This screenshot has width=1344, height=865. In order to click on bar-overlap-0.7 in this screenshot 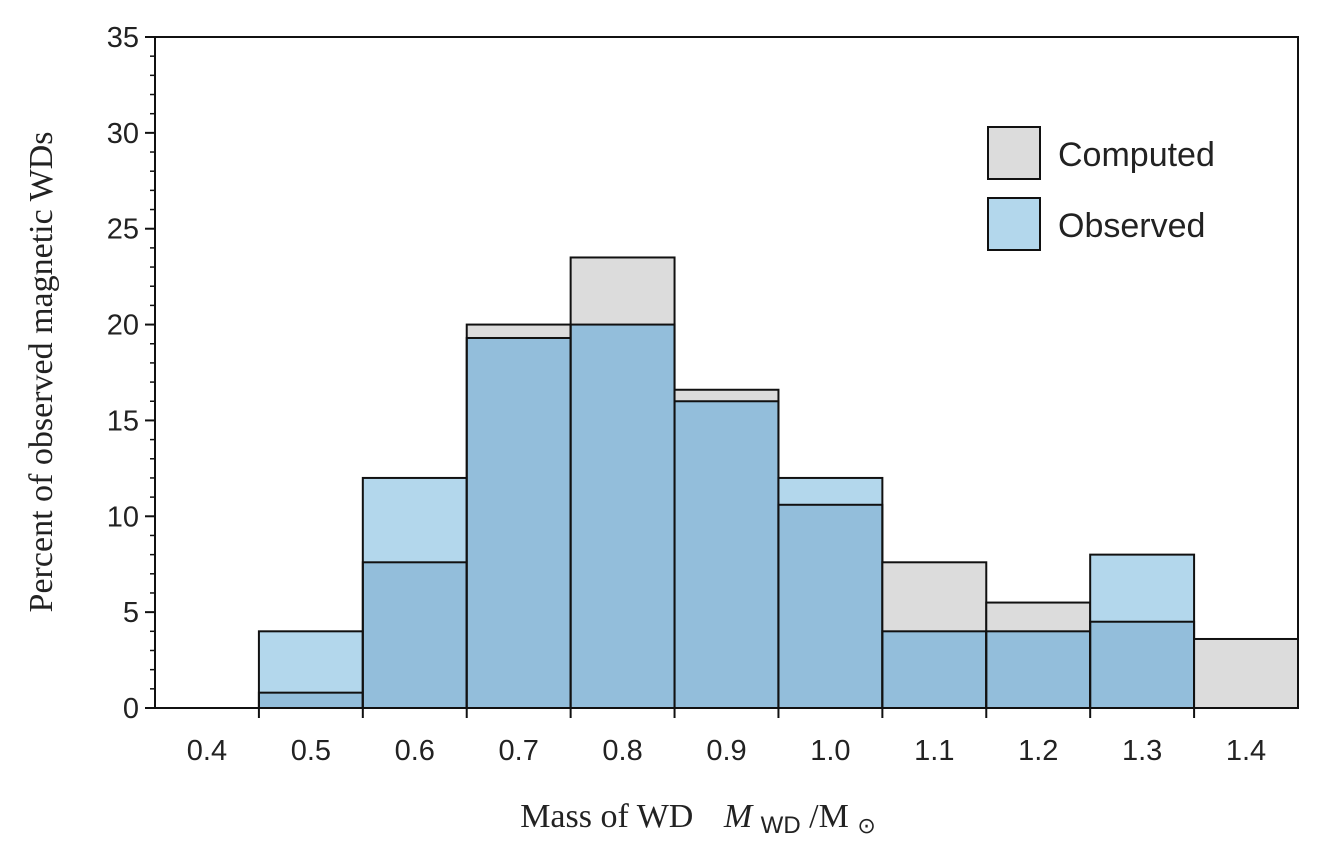, I will do `click(518, 522)`.